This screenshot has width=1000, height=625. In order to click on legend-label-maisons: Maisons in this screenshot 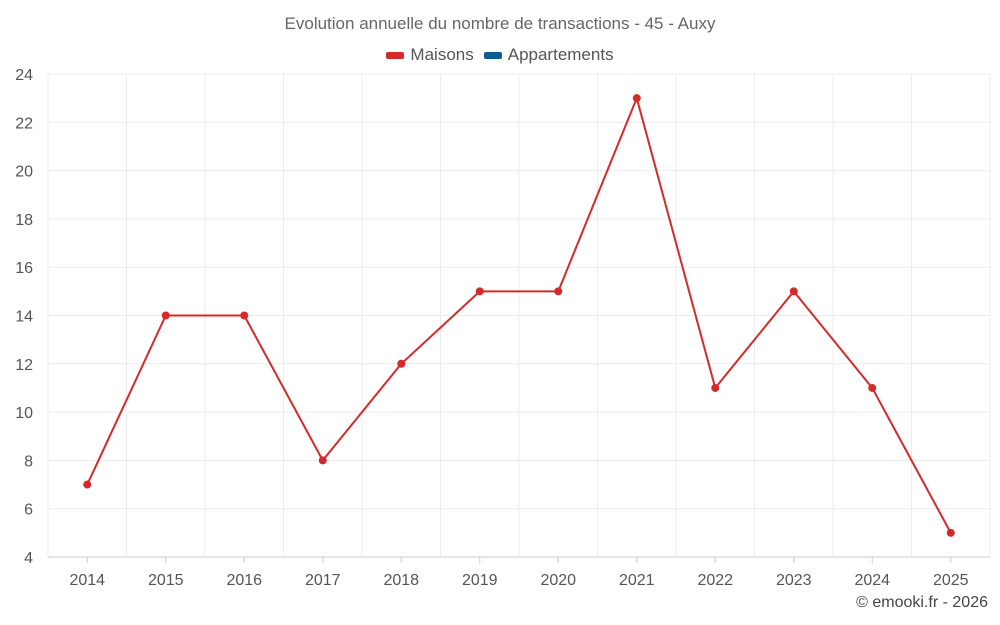, I will do `click(442, 54)`.